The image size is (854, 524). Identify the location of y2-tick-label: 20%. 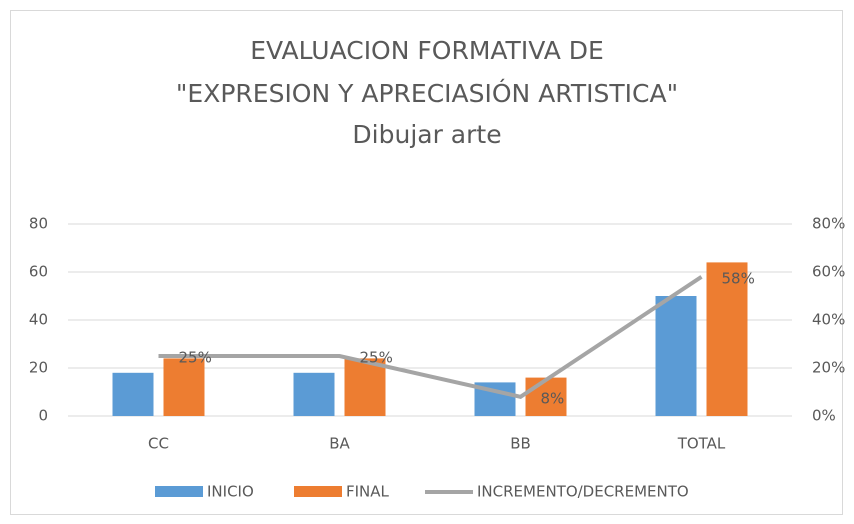
(828, 368).